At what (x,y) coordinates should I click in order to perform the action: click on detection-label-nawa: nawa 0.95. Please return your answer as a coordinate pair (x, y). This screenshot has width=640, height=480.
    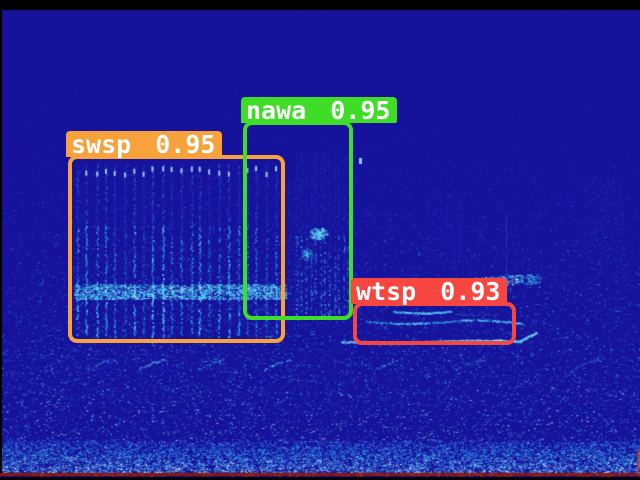
    Looking at the image, I should click on (319, 110).